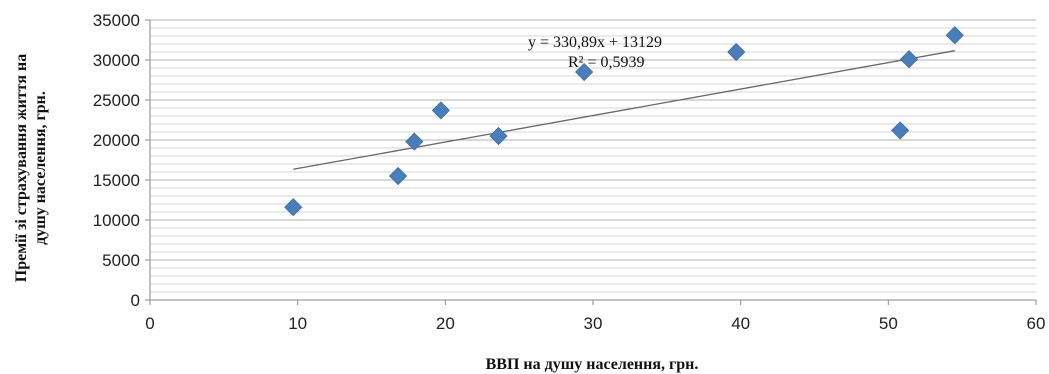  What do you see at coordinates (116, 180) in the screenshot?
I see `y-tick-label: 15000` at bounding box center [116, 180].